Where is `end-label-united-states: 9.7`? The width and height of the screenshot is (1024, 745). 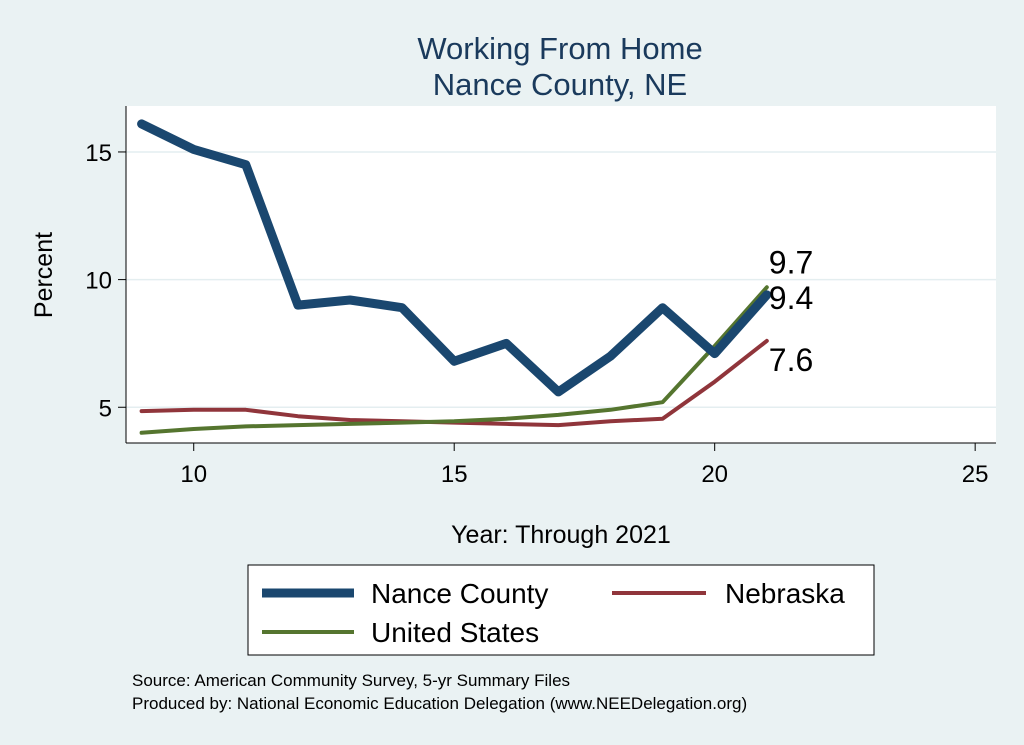 end-label-united-states: 9.7 is located at coordinates (791, 262).